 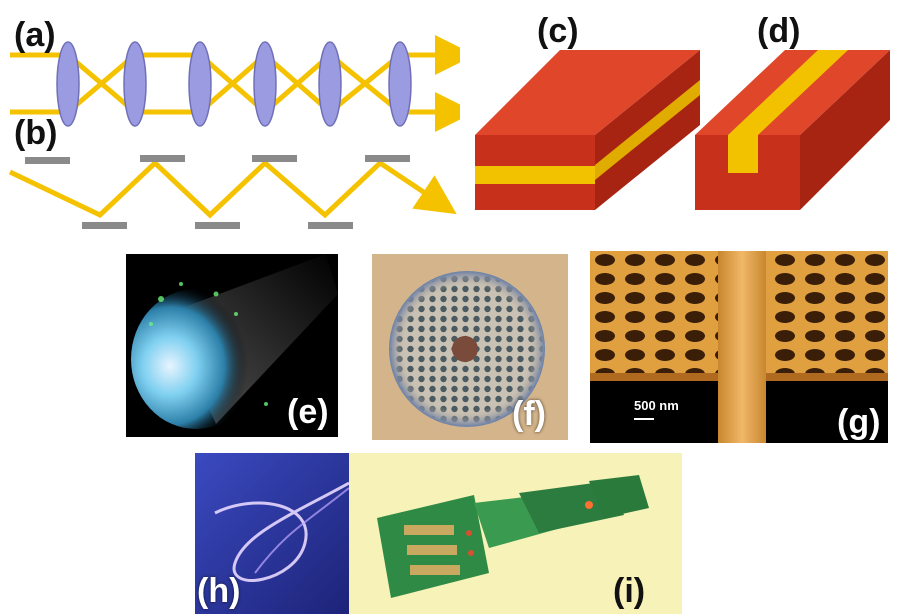 What do you see at coordinates (232, 345) in the screenshot?
I see `panel-e-fiber-bundle-photo` at bounding box center [232, 345].